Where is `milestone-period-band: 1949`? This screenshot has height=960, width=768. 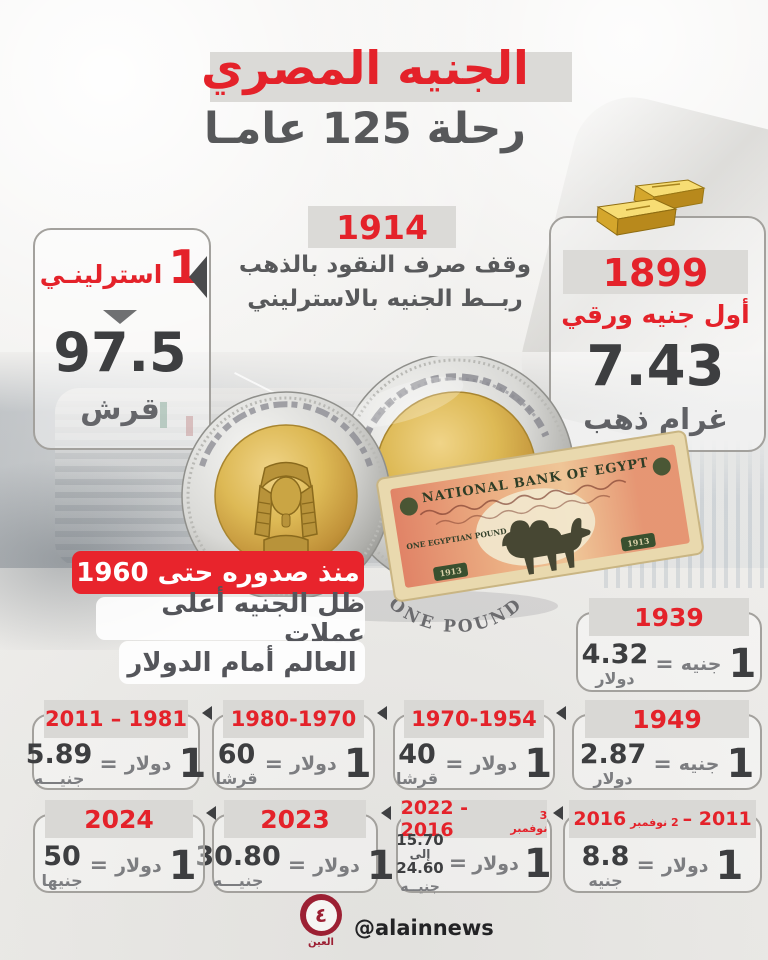
milestone-period-band: 1949 is located at coordinates (667, 719).